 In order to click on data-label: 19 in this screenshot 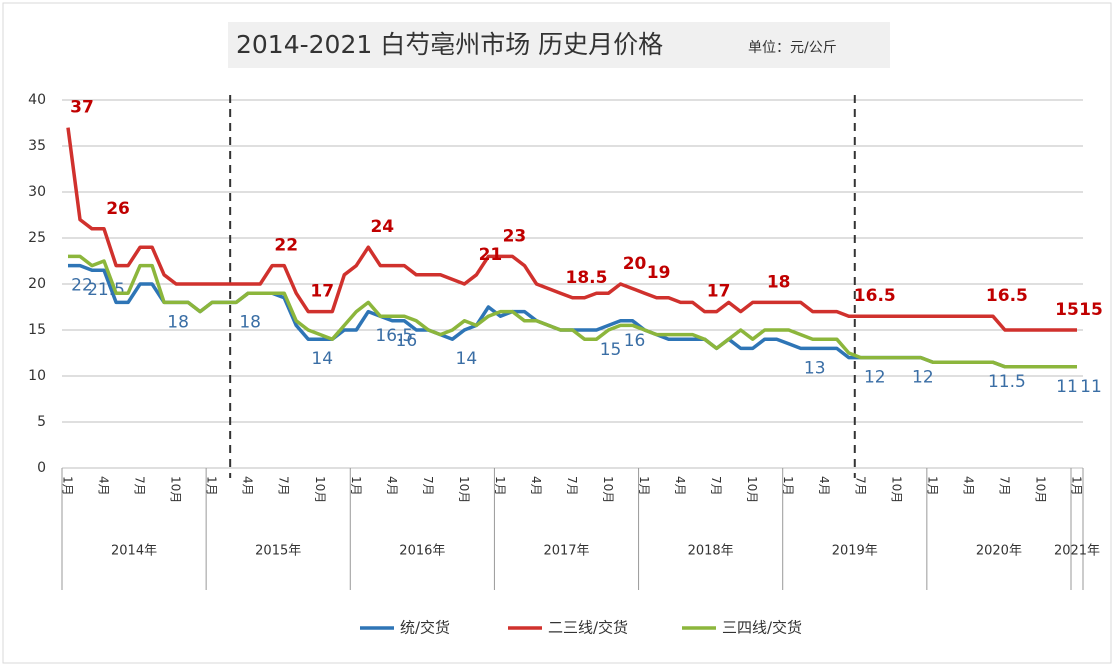, I will do `click(659, 273)`.